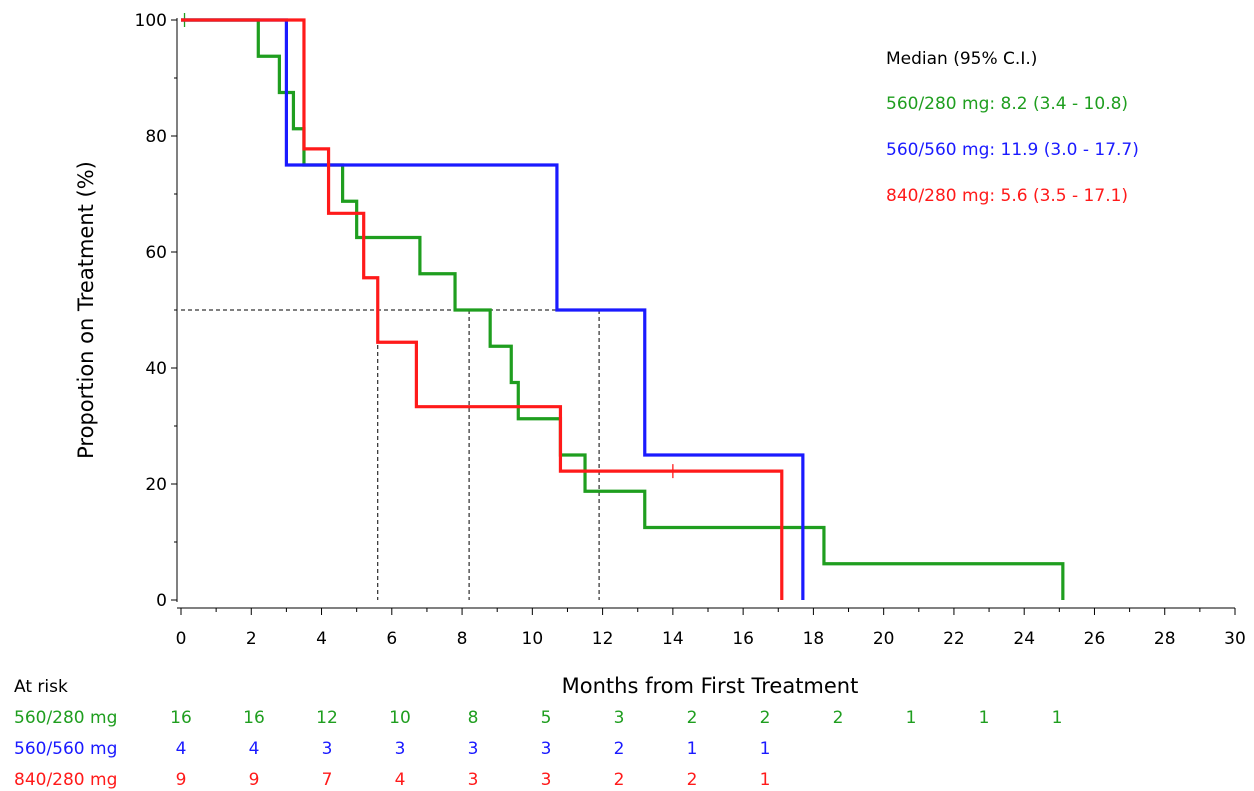  I want to click on x-tick-label: 2, so click(251, 639).